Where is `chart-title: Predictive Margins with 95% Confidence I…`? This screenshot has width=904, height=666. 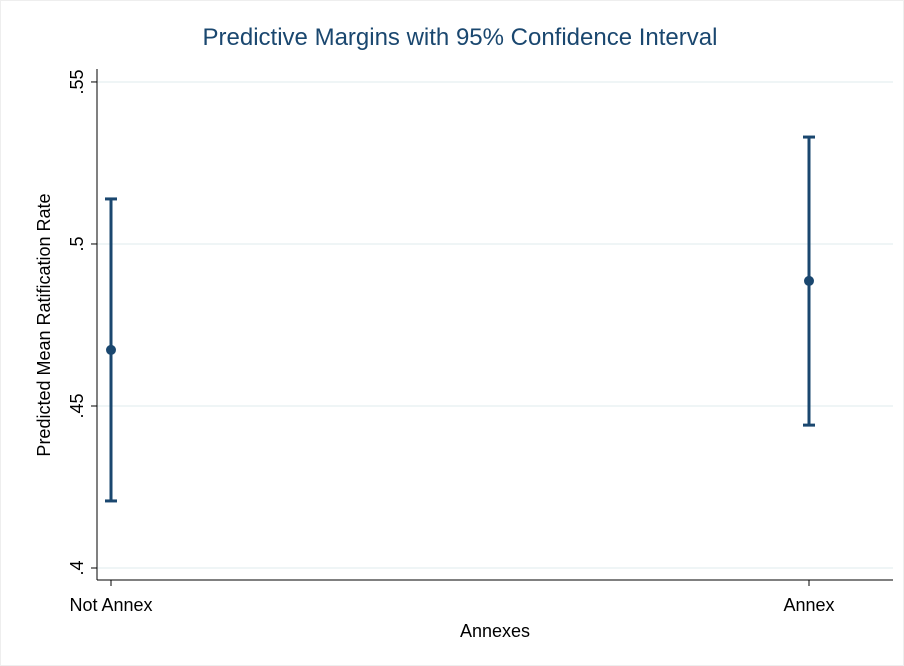 chart-title: Predictive Margins with 95% Confidence I… is located at coordinates (460, 37).